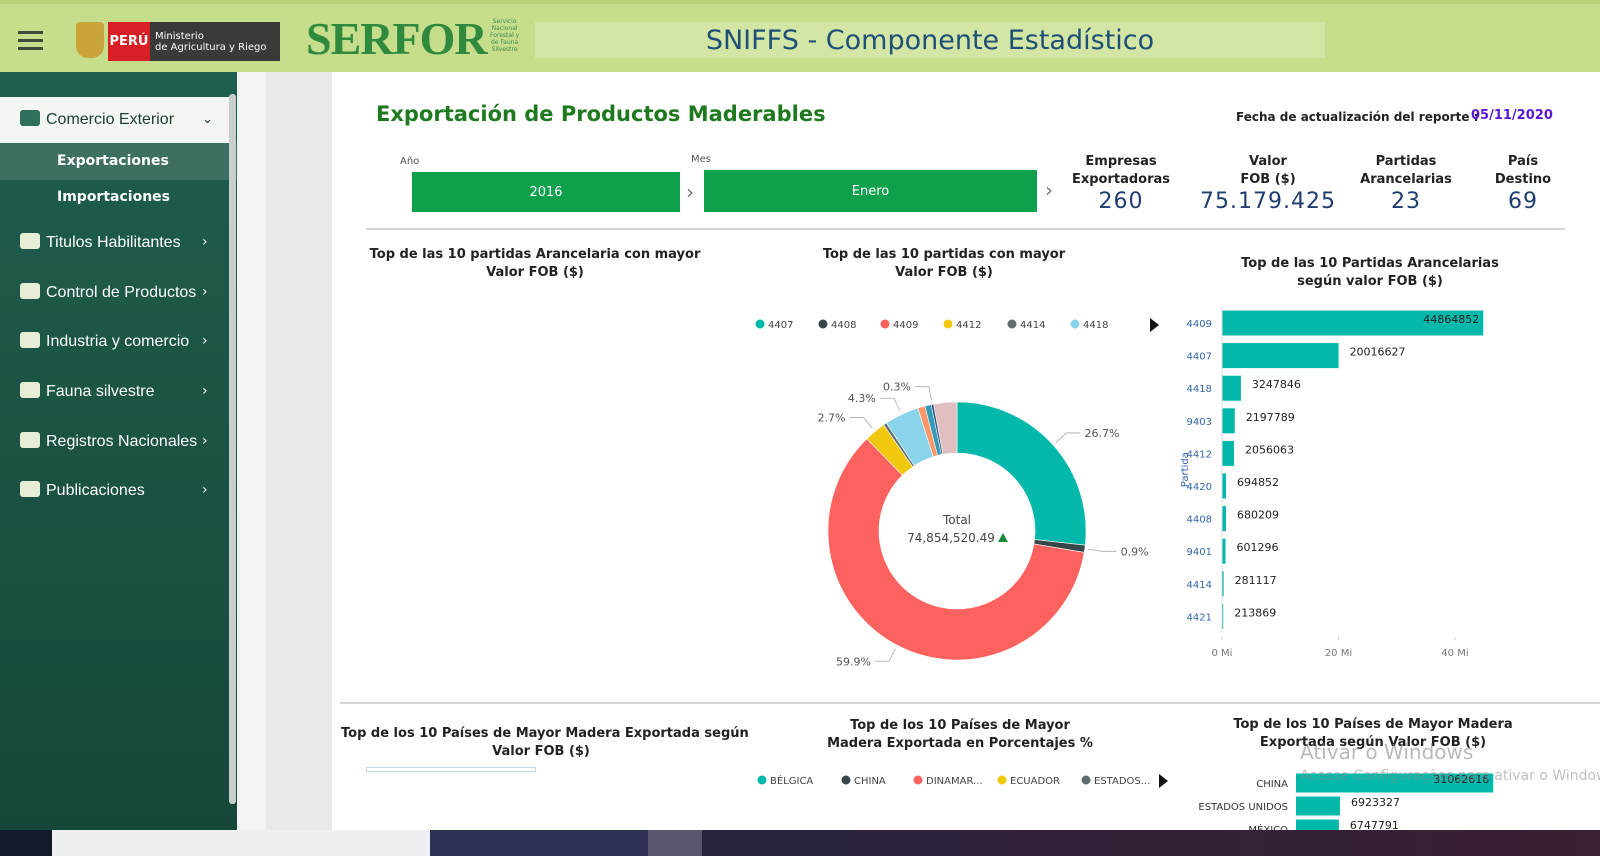 The width and height of the screenshot is (1600, 856). What do you see at coordinates (1032, 325) in the screenshot?
I see `legend-label: 4414` at bounding box center [1032, 325].